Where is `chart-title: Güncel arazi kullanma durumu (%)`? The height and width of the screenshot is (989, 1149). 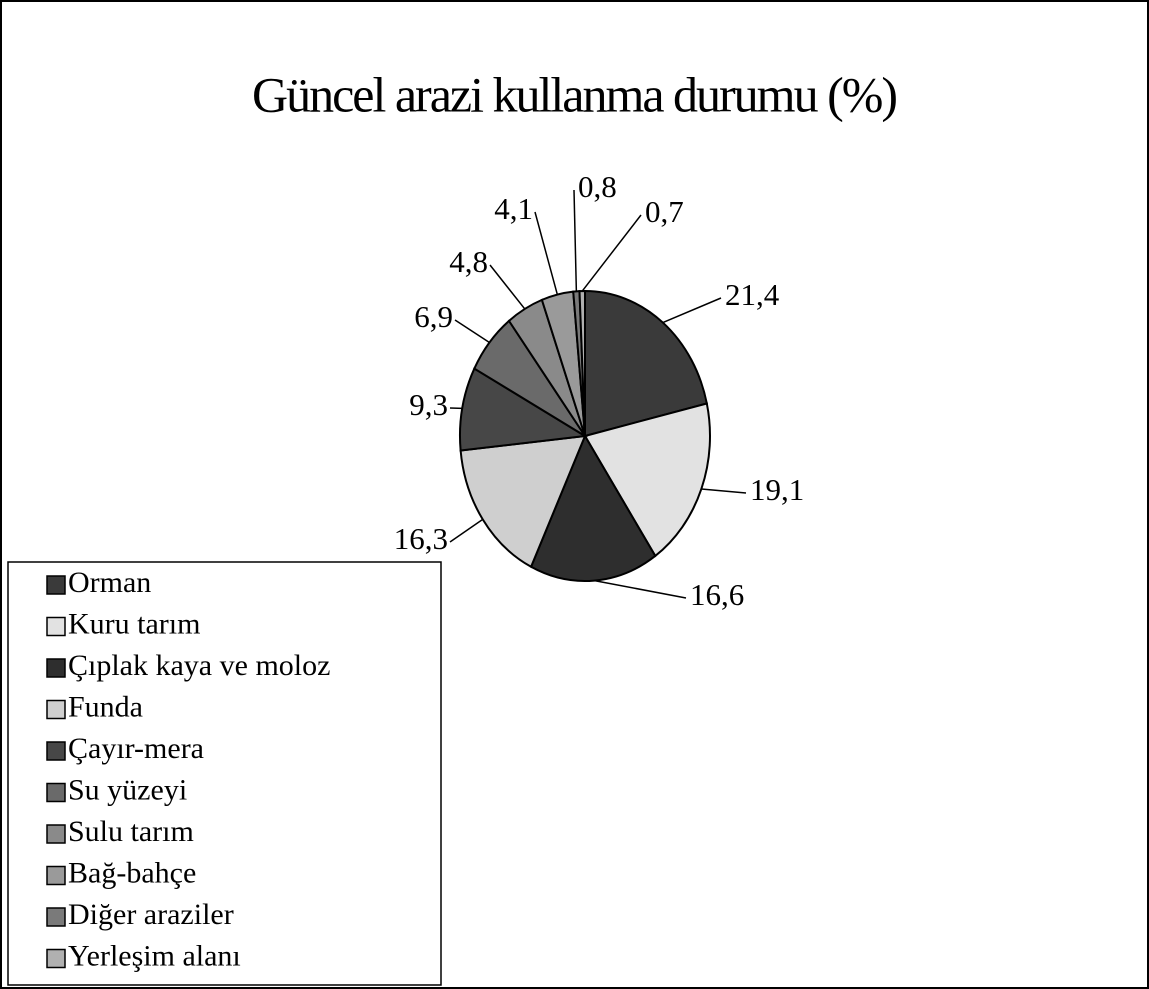
chart-title: Güncel arazi kullanma durumu (%) is located at coordinates (574, 94).